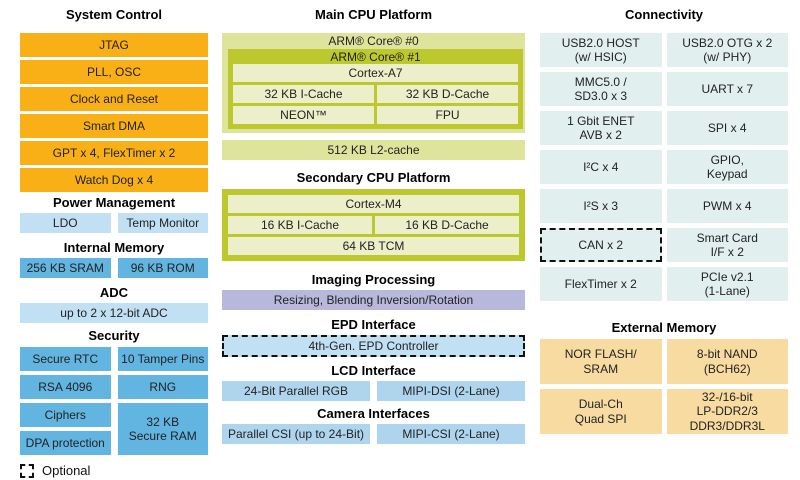 Image resolution: width=800 pixels, height=480 pixels. What do you see at coordinates (373, 391) in the screenshot?
I see `lcd-blocks: 24-Bit Parallel RGB MIPI-DSI (2-Lane)` at bounding box center [373, 391].